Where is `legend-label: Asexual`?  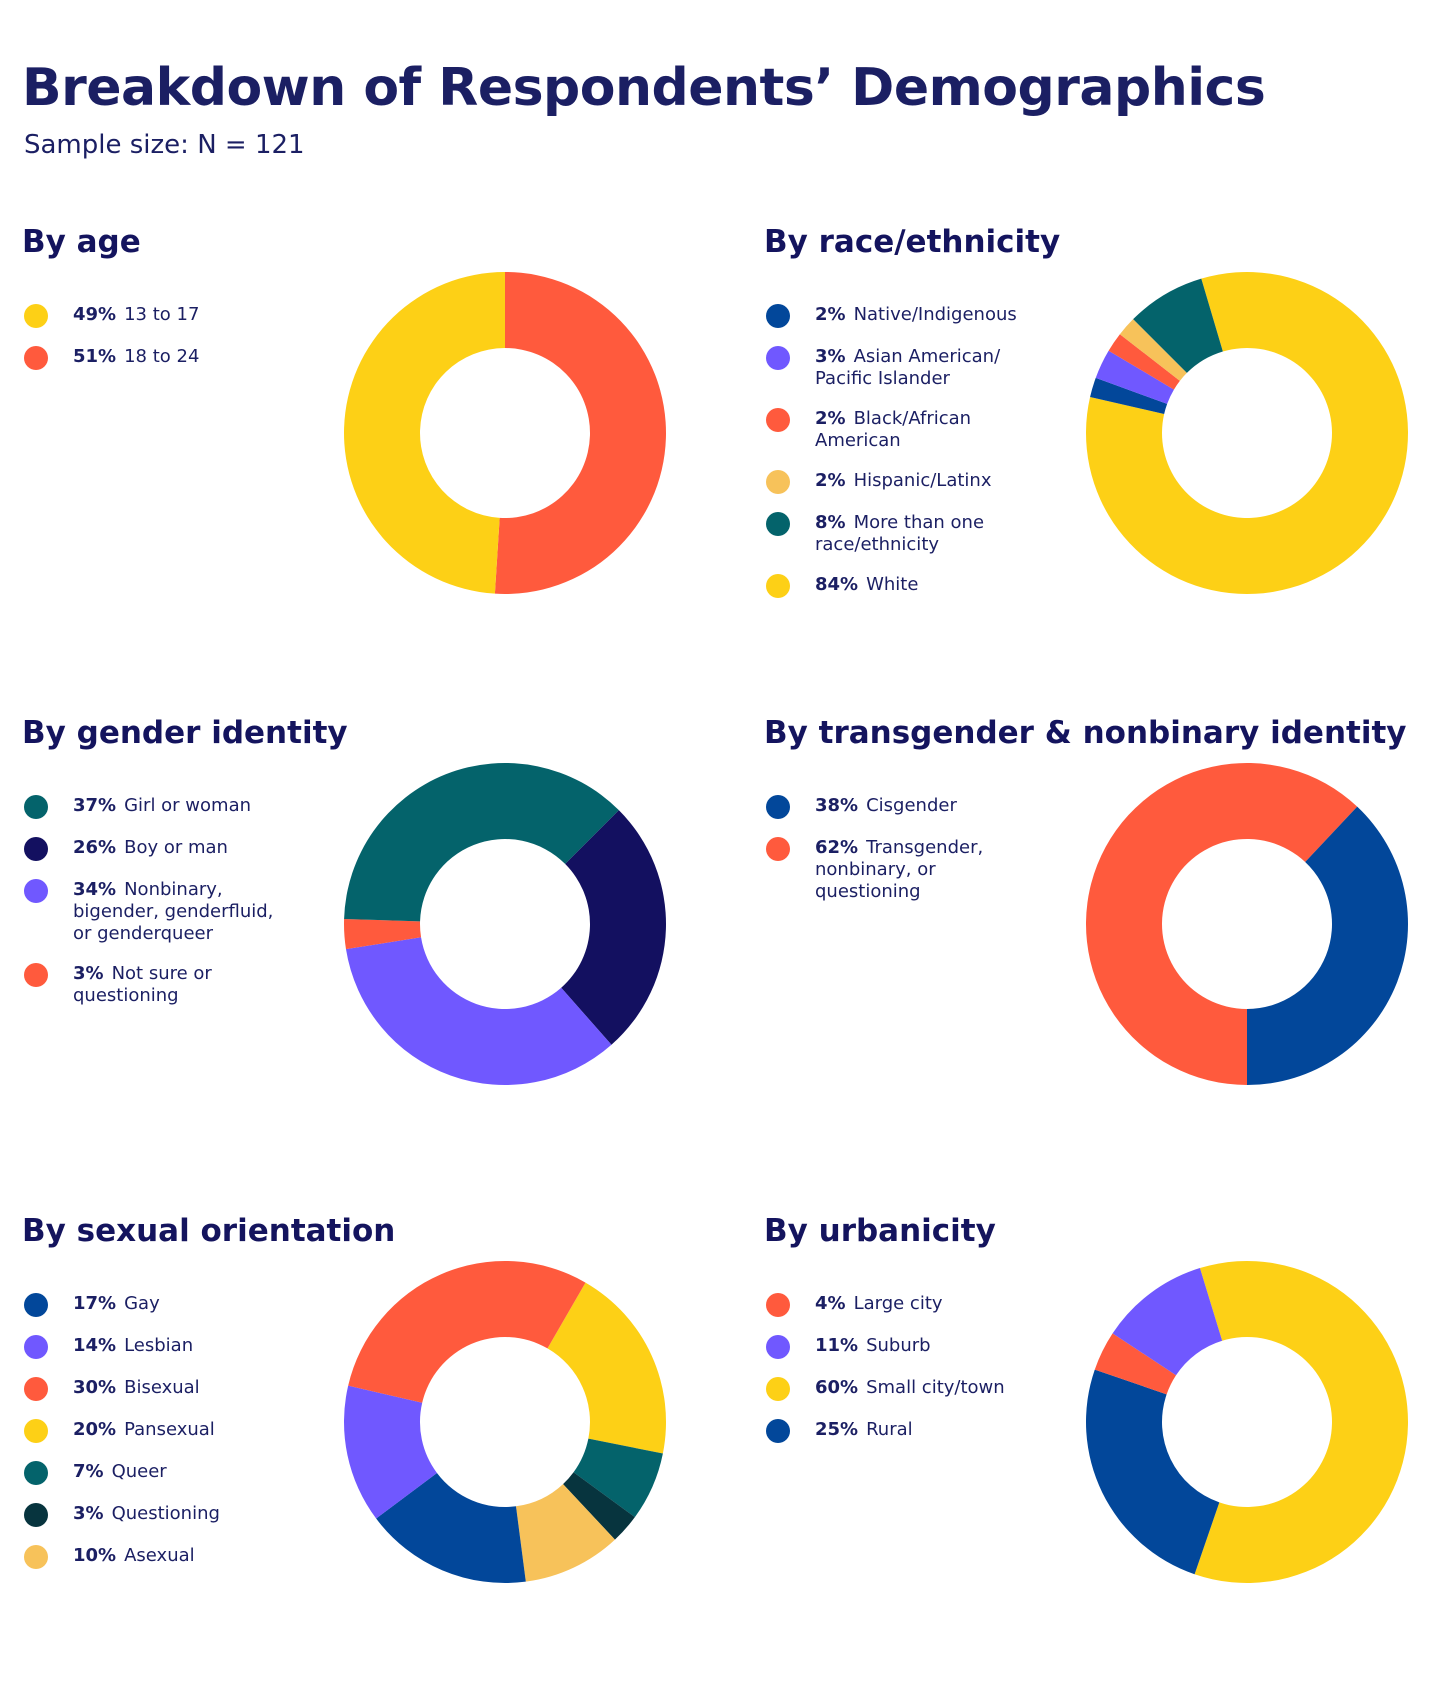
legend-label: Asexual is located at coordinates (159, 1555).